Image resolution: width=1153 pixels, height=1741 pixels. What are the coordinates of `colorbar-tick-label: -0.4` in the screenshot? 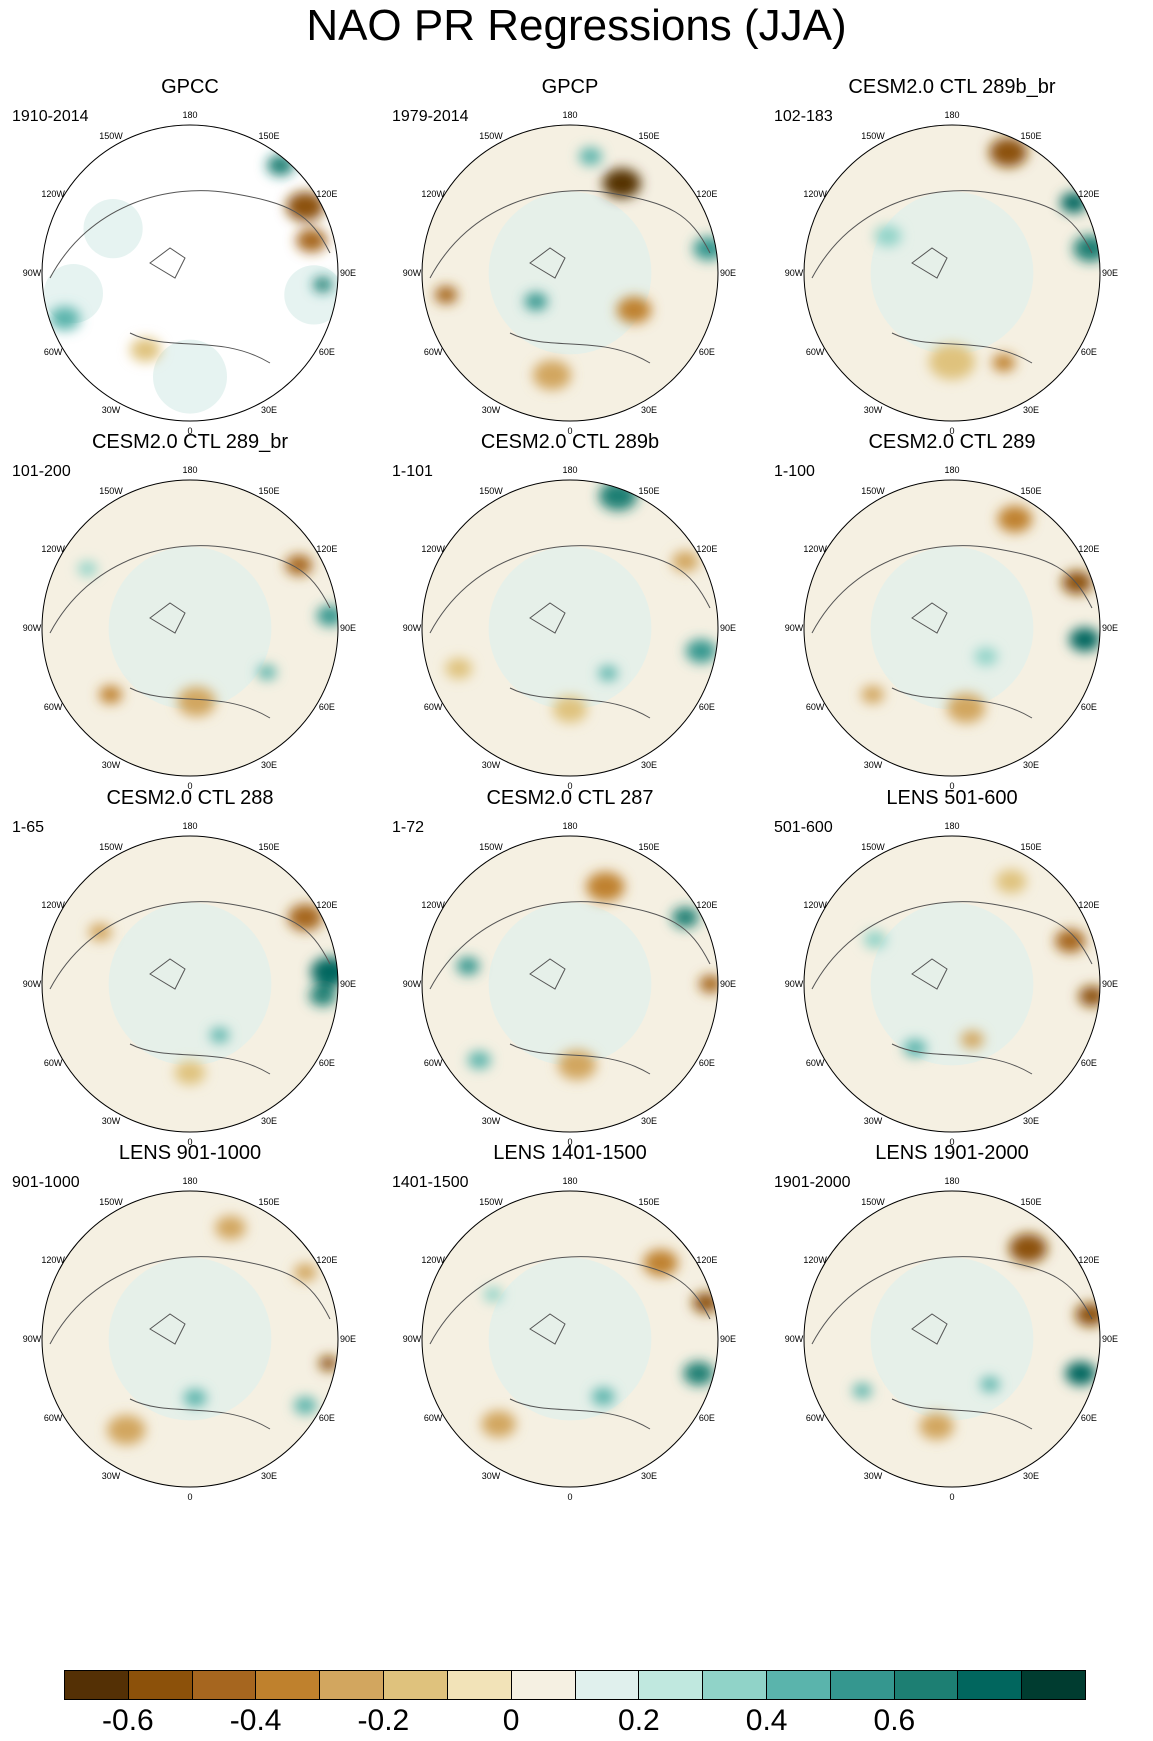 It's located at (255, 1720).